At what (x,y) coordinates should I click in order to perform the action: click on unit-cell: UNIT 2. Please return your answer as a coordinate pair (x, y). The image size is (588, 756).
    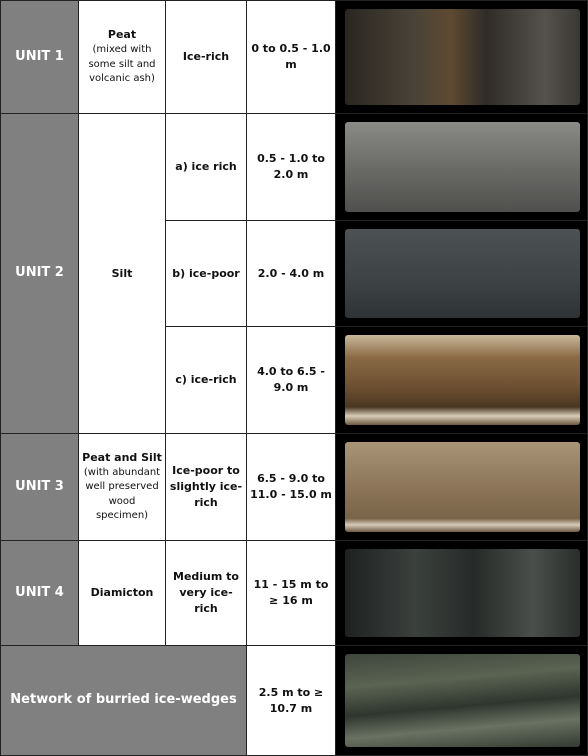
    Looking at the image, I should click on (39, 273).